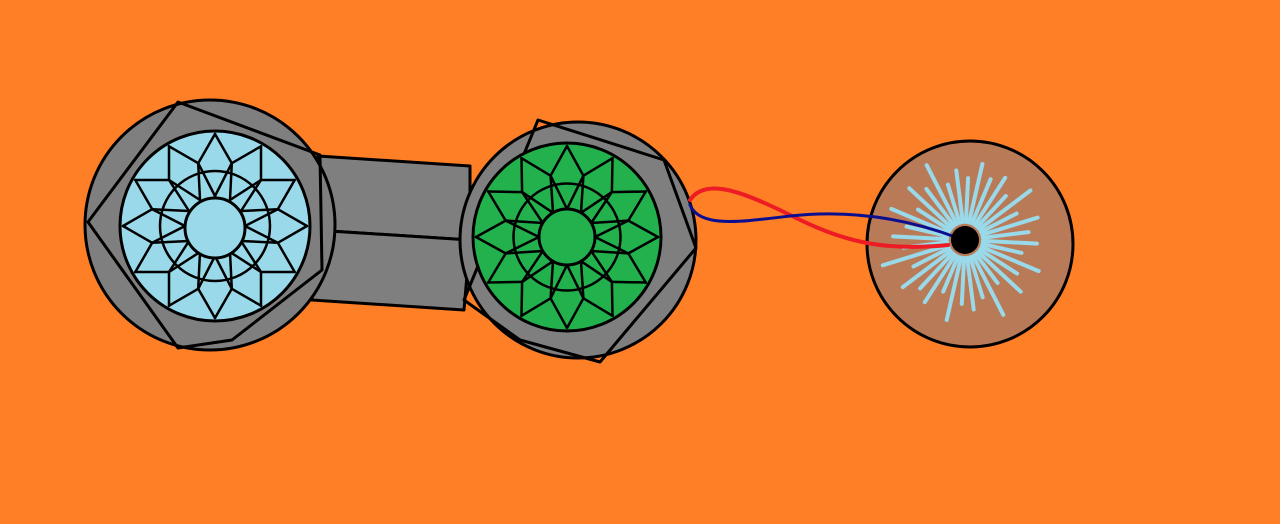 Image resolution: width=1280 pixels, height=524 pixels. Describe the element at coordinates (391, 270) in the screenshot. I see `bridge-lower` at that location.